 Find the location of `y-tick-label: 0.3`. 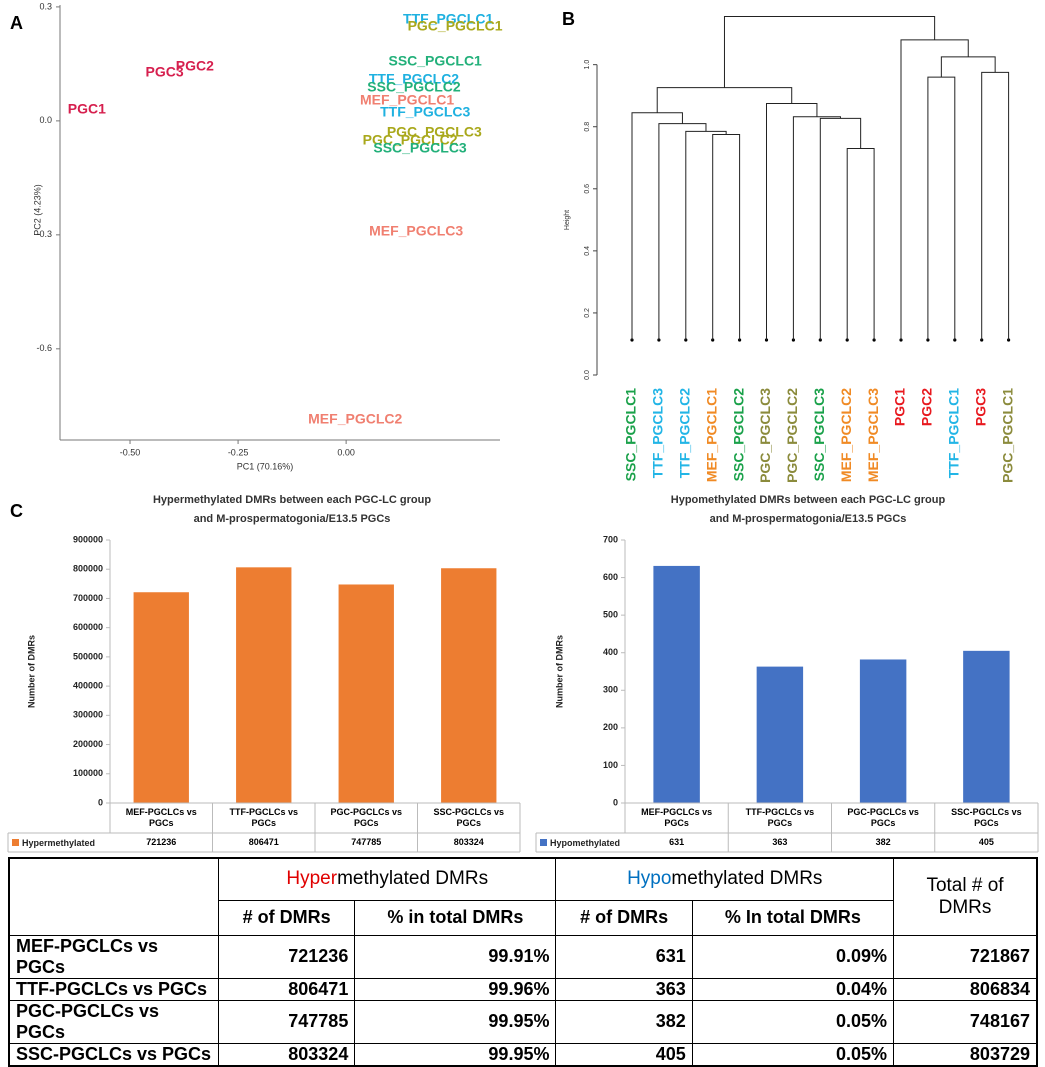

y-tick-label: 0.3 is located at coordinates (45, 6).